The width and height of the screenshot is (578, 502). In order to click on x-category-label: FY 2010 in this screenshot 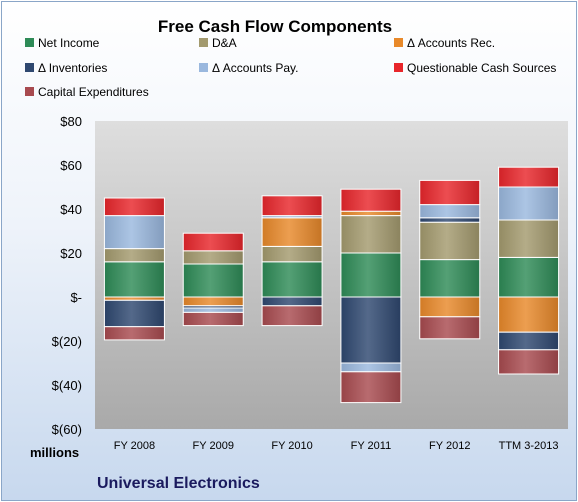, I will do `click(291, 446)`.